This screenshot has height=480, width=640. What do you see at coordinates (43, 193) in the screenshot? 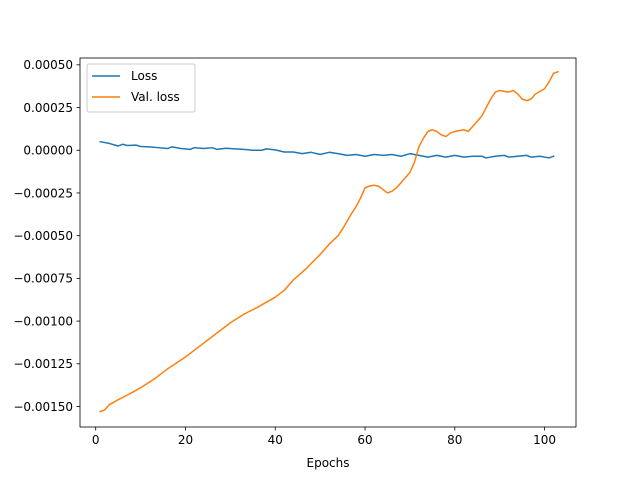
I see `y-tick-label: −0.00025` at bounding box center [43, 193].